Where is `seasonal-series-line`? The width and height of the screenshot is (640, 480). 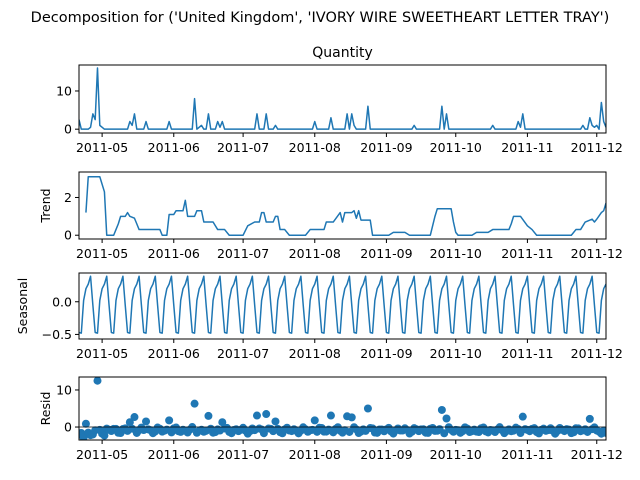 seasonal-series-line is located at coordinates (342, 304).